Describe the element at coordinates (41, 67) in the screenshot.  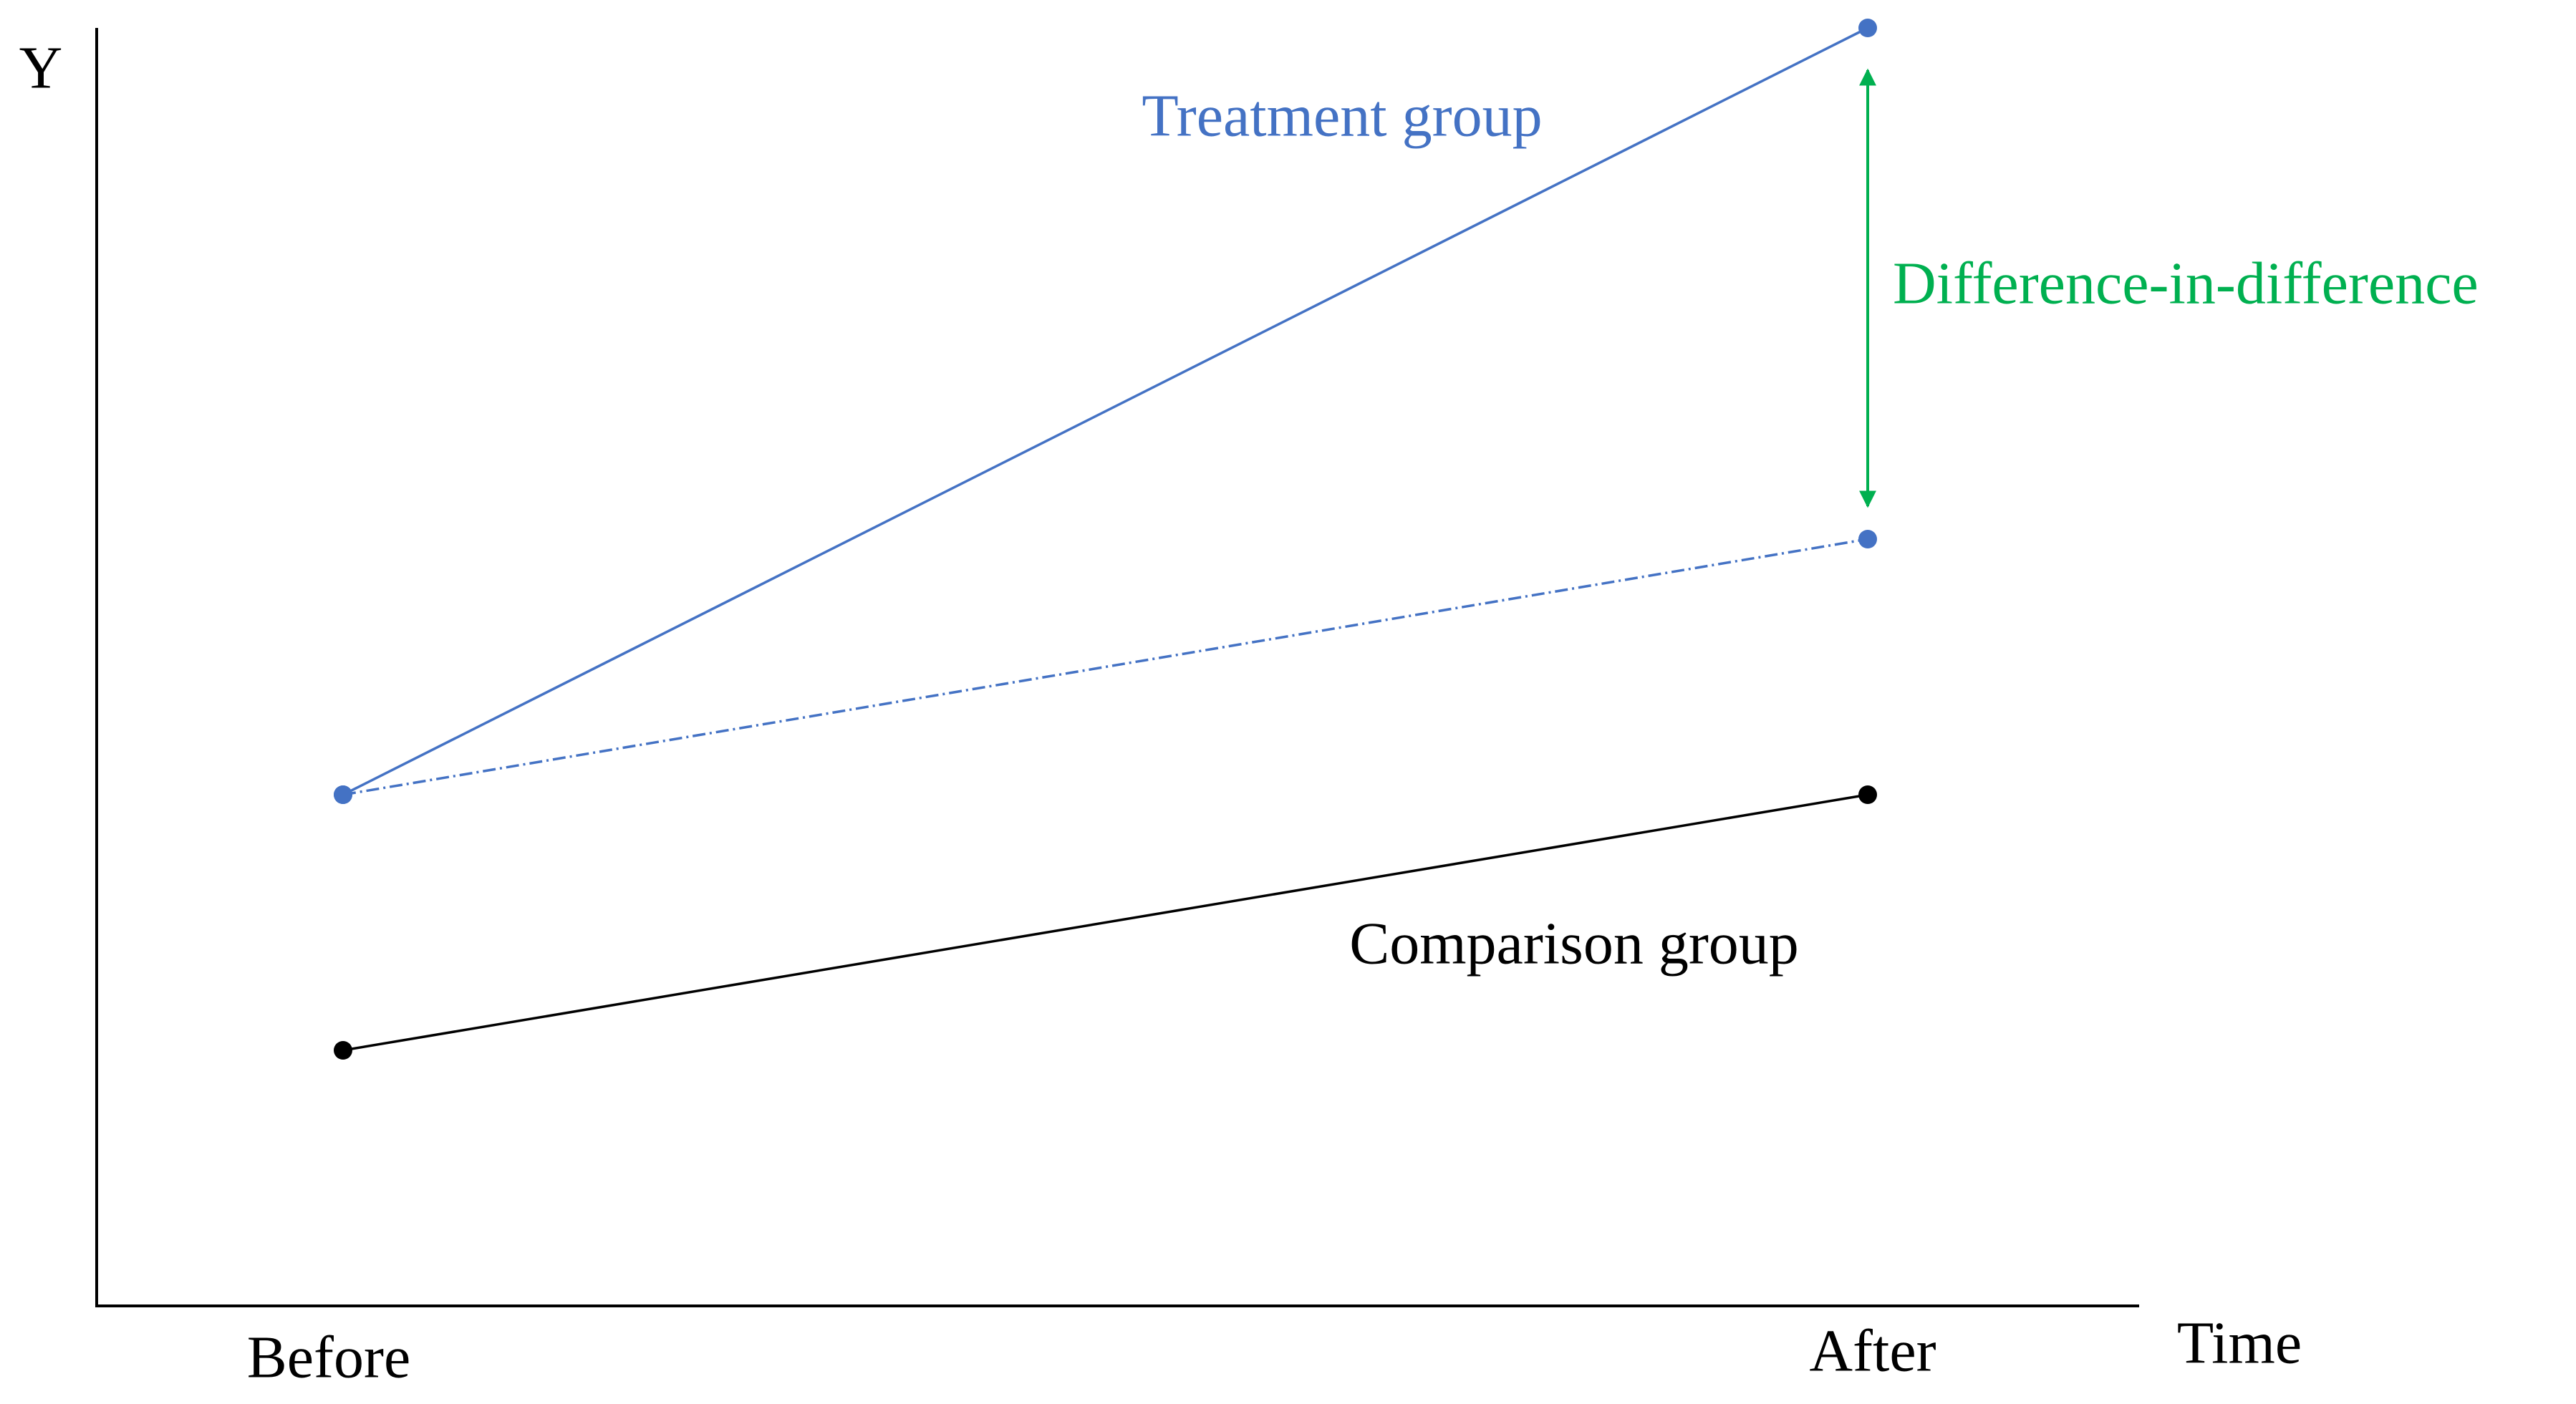
I see `y-axis-label: Y` at that location.